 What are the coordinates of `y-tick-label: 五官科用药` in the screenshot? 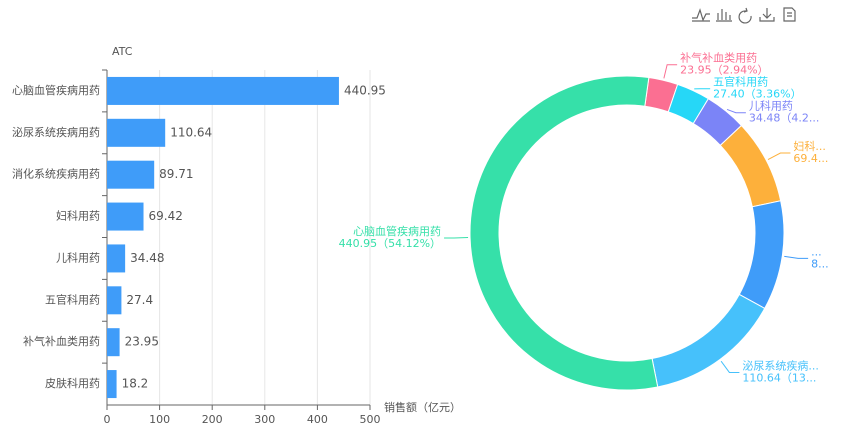 It's located at (72, 299).